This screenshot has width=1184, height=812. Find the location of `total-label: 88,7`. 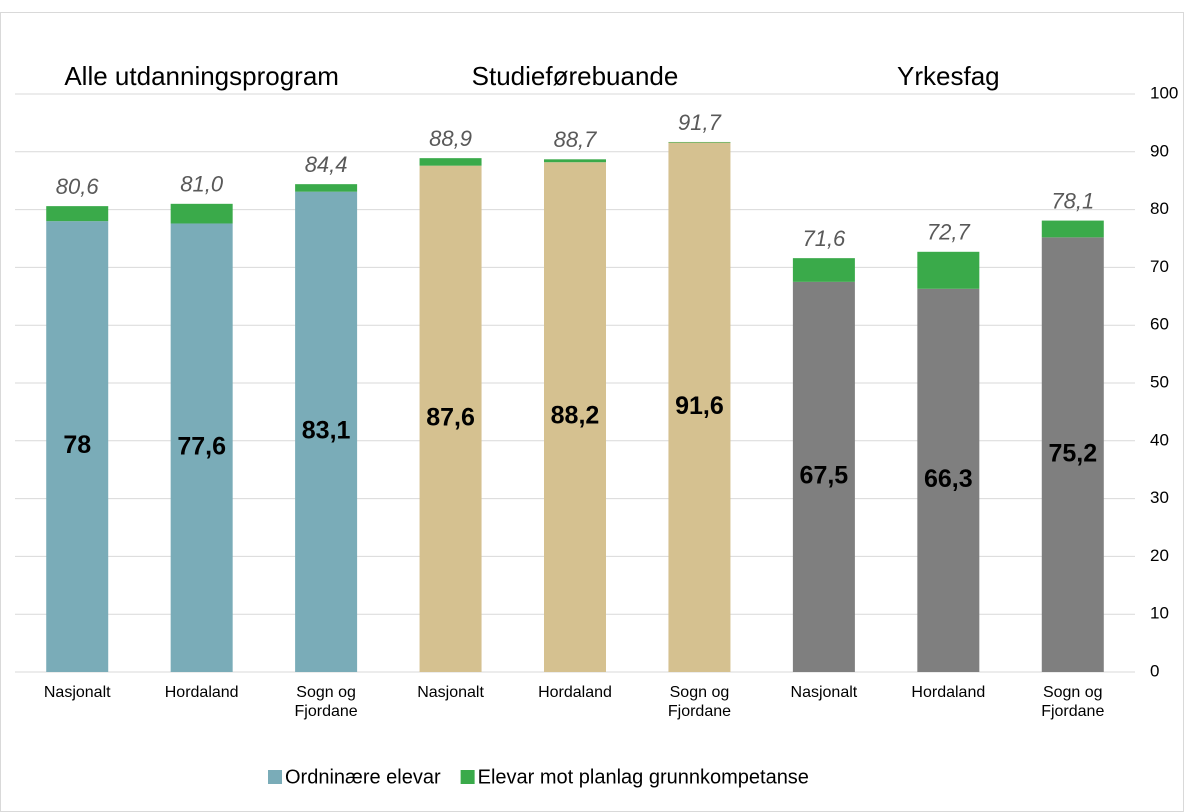

total-label: 88,7 is located at coordinates (576, 139).